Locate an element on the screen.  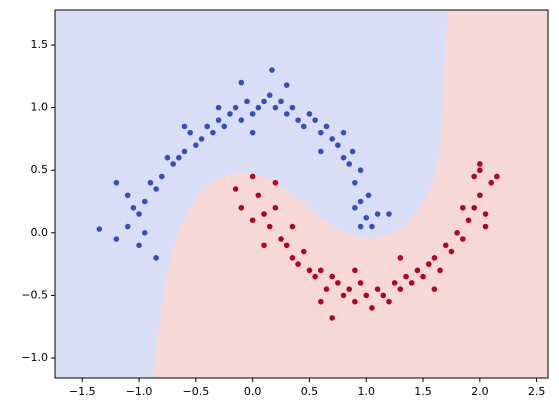
x-tick-label: 1.0 is located at coordinates (366, 391).